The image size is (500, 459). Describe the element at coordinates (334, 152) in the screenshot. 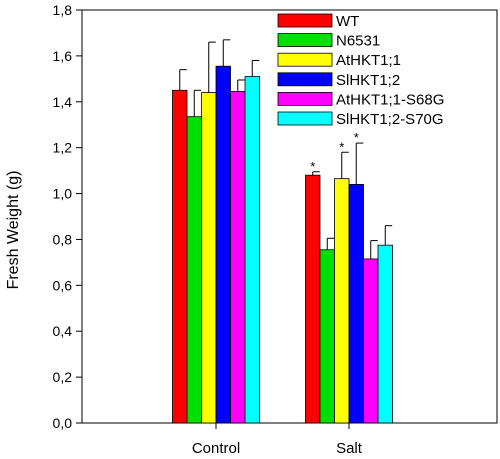

I see `significance-markers: * * *` at that location.